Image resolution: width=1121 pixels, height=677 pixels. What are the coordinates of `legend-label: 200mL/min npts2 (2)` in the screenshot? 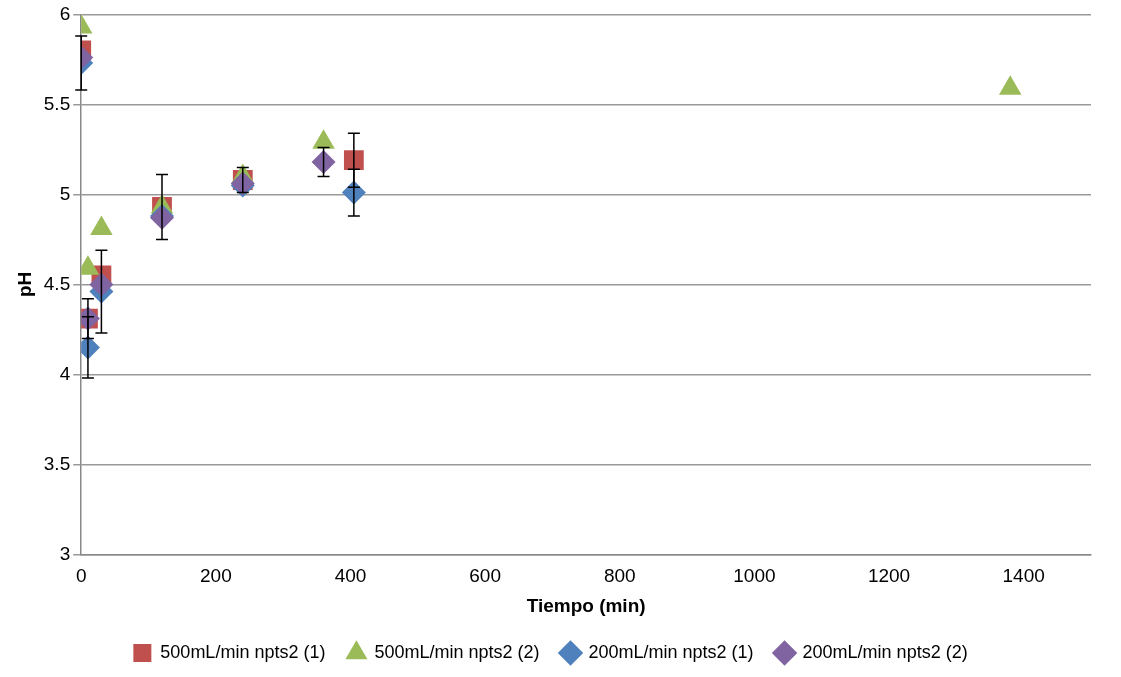 It's located at (885, 651).